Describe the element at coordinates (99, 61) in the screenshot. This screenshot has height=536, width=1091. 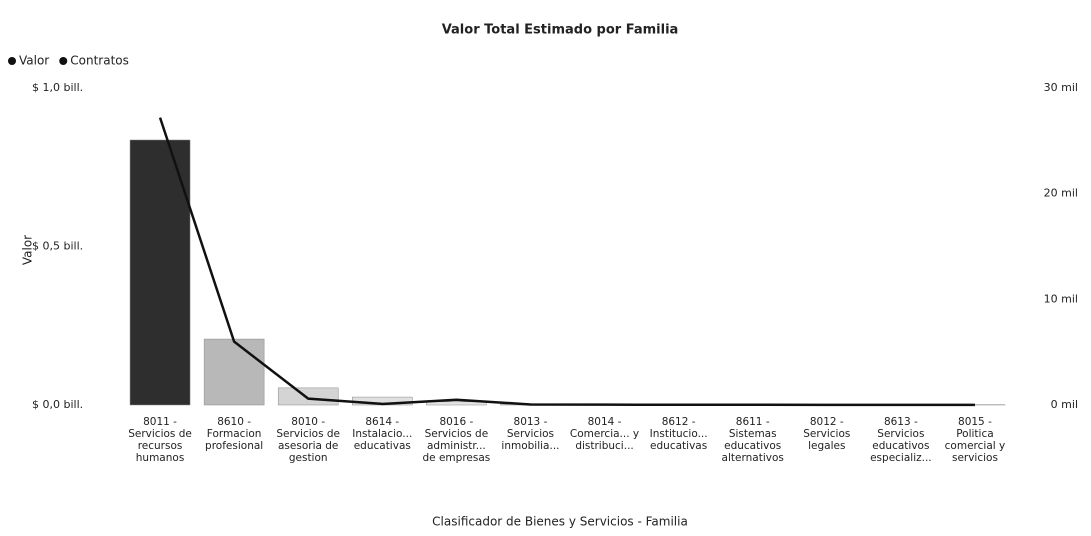
I see `legend-label: Contratos` at that location.